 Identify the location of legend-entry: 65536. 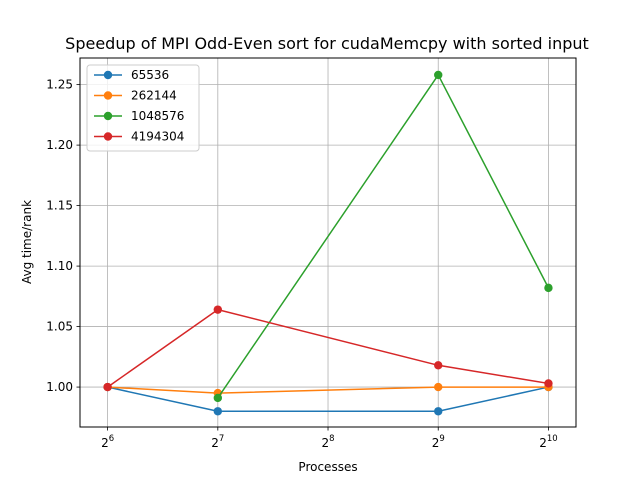
(131, 75).